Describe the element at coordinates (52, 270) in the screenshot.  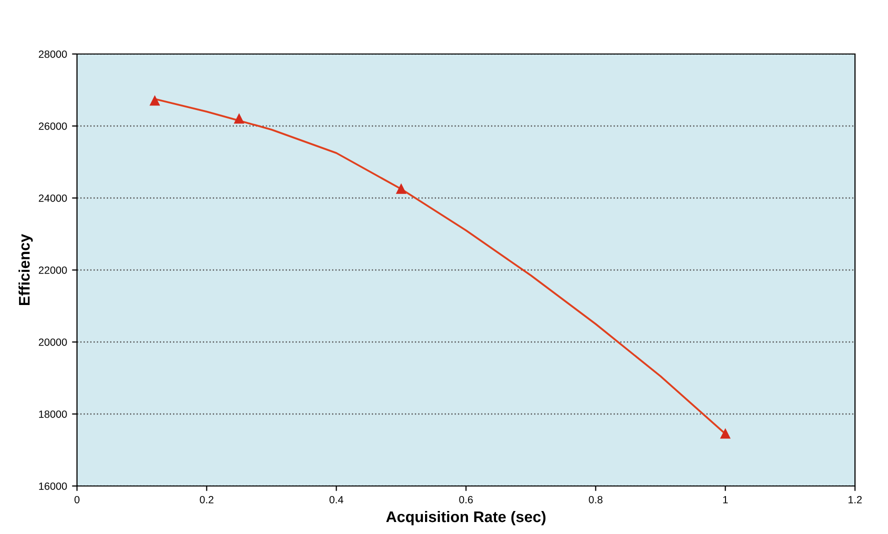
I see `y-tick-label: 22000` at that location.